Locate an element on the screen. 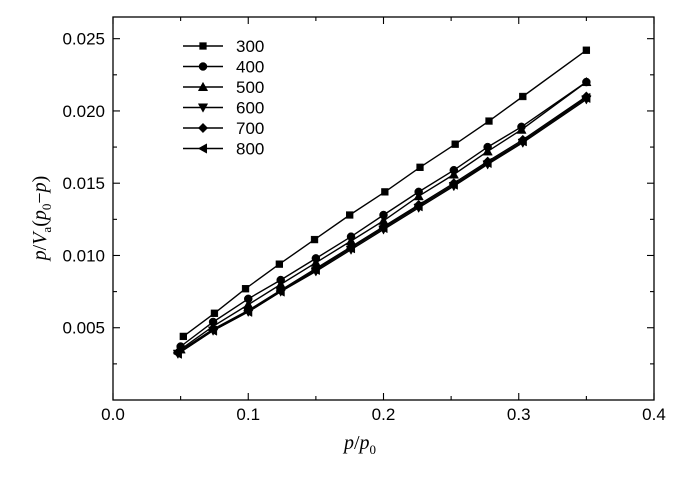 The width and height of the screenshot is (700, 481). legend-label: 700 is located at coordinates (250, 128).